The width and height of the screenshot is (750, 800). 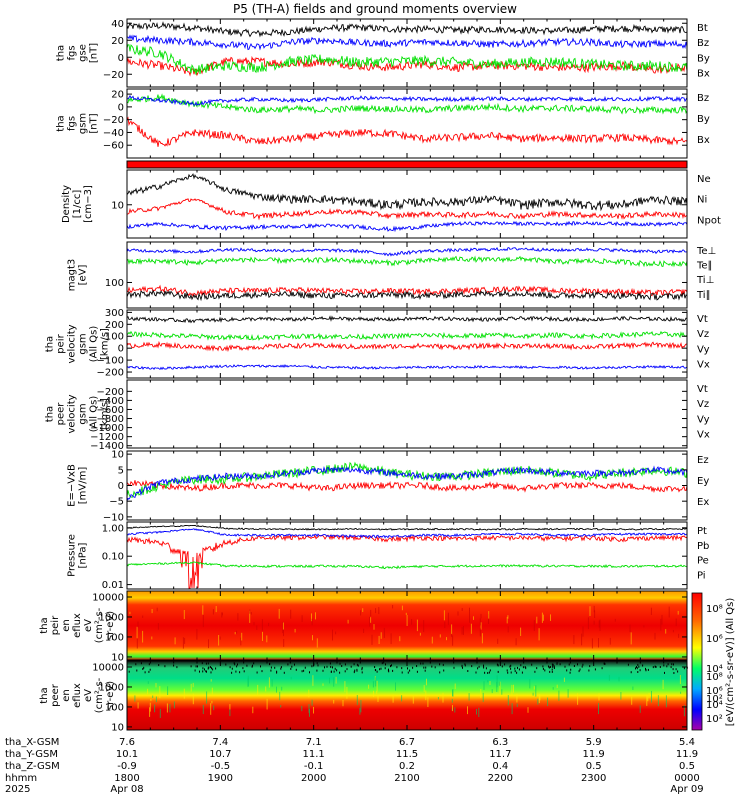 What do you see at coordinates (21, 778) in the screenshot?
I see `xaxis-row-label: hhmm` at bounding box center [21, 778].